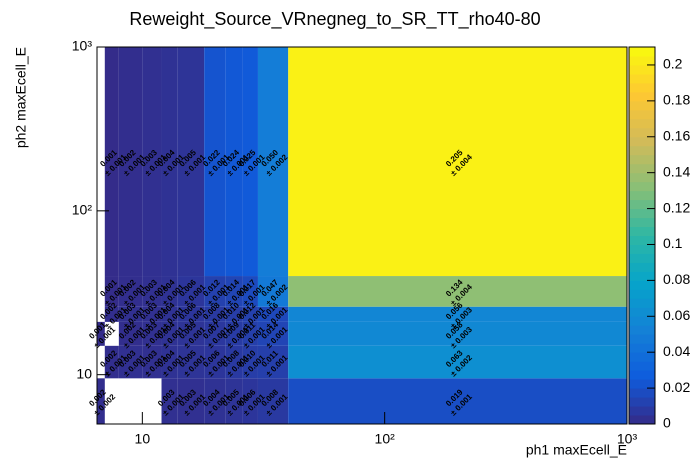 The width and height of the screenshot is (696, 472). What do you see at coordinates (667, 423) in the screenshot?
I see `colorbar-tick-label: 0` at bounding box center [667, 423].